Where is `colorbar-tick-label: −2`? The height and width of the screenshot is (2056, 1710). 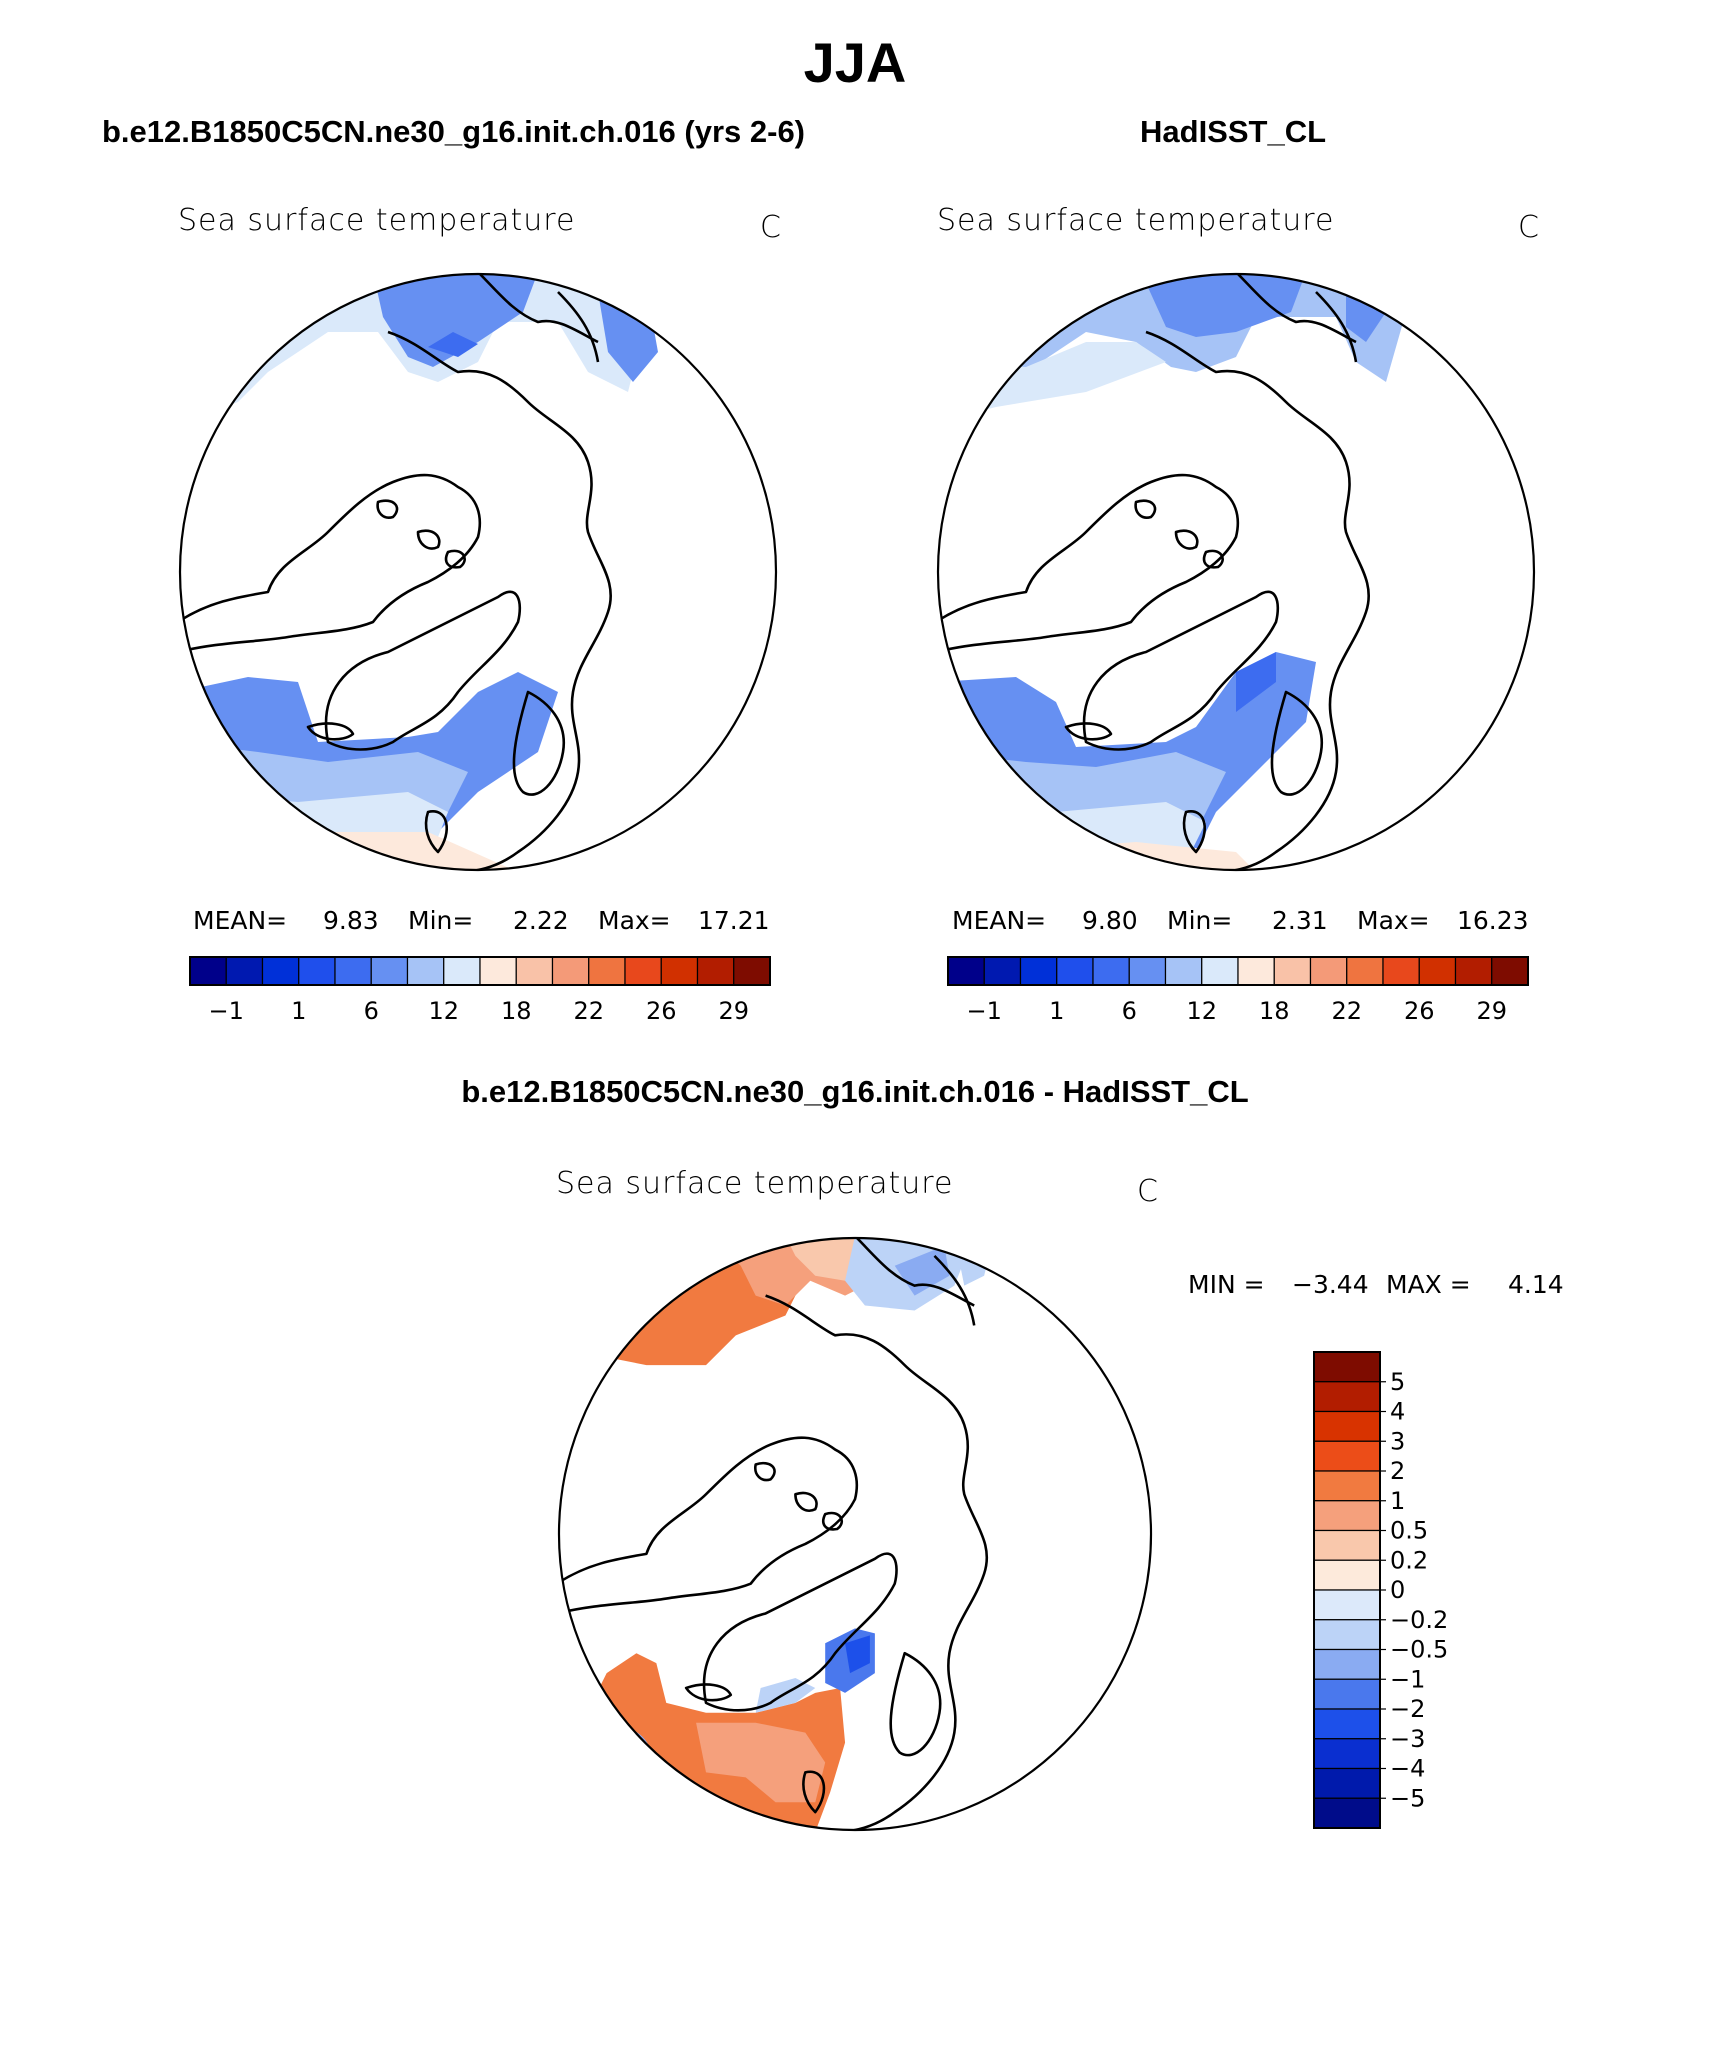 colorbar-tick-label: −2 is located at coordinates (1407, 1709).